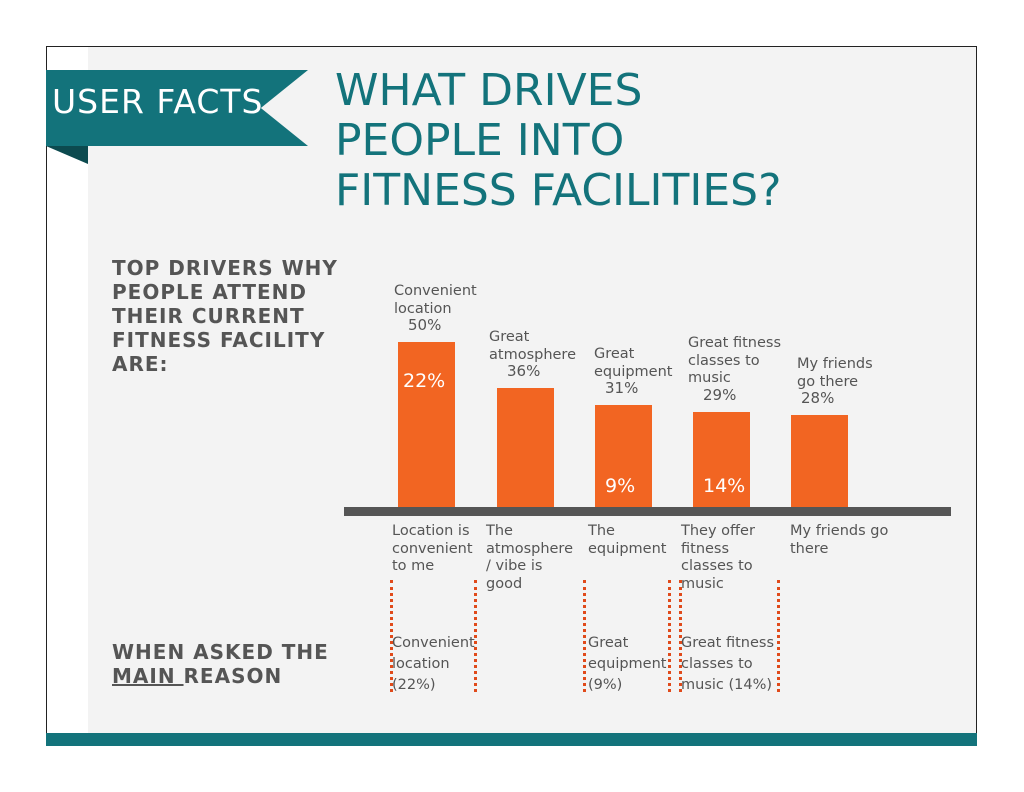 This screenshot has height=792, width=1024. What do you see at coordinates (709, 378) in the screenshot?
I see `category-label: music` at bounding box center [709, 378].